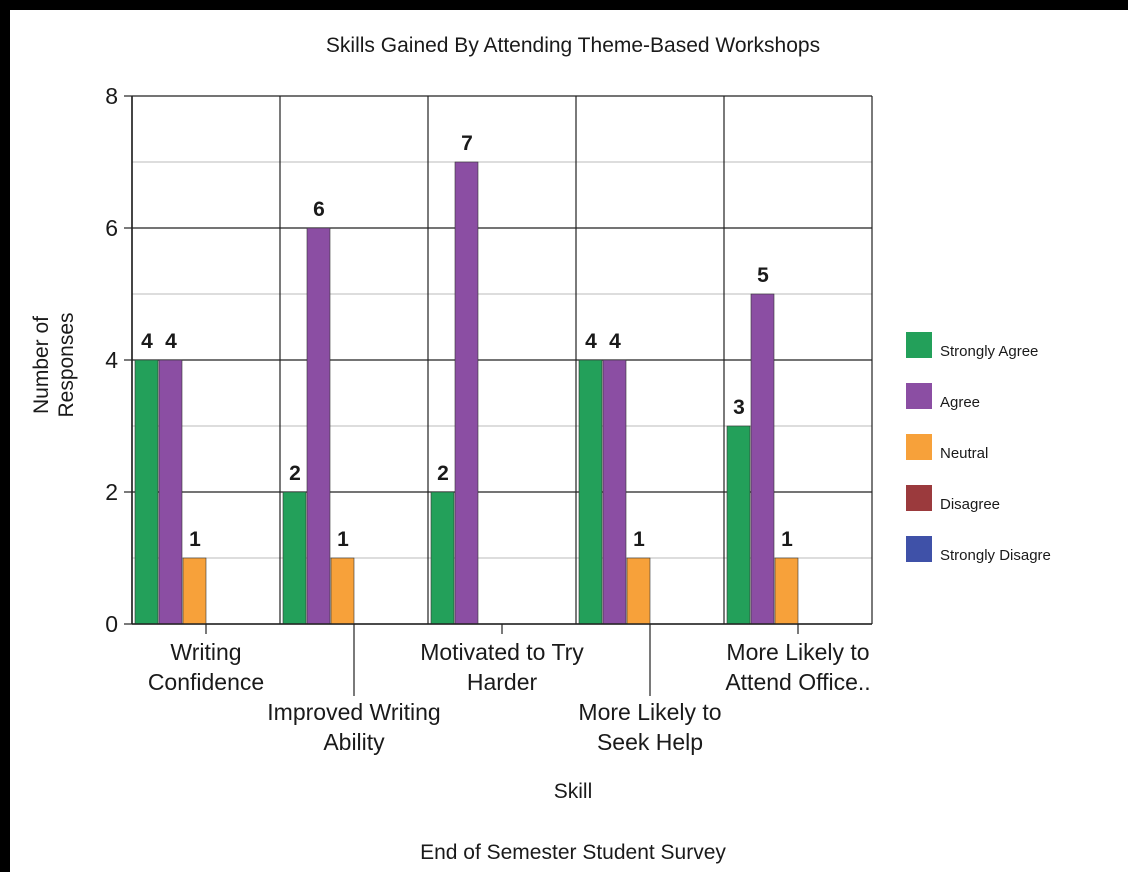  What do you see at coordinates (573, 852) in the screenshot?
I see `chart-subtitle: End of Semester Student Survey` at bounding box center [573, 852].